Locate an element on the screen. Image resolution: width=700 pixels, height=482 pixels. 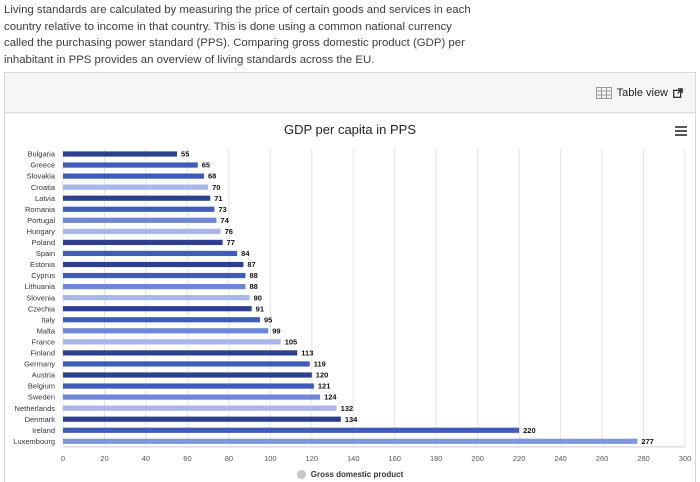
data-label: 277 is located at coordinates (647, 441).